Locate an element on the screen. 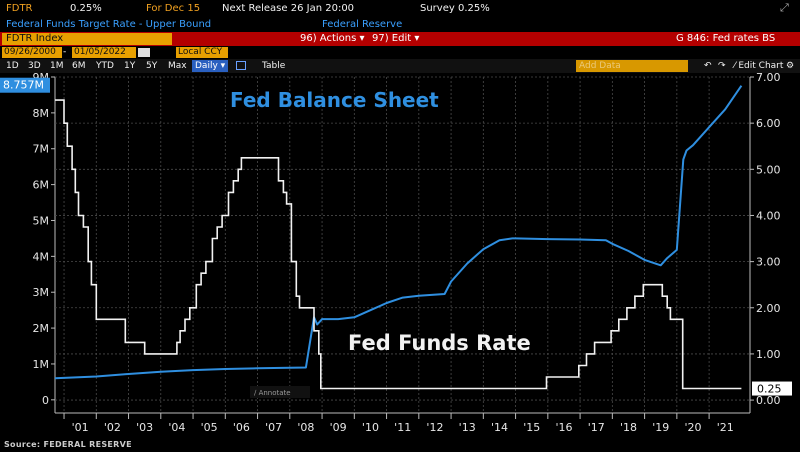  range-1m: 1M is located at coordinates (57, 66).